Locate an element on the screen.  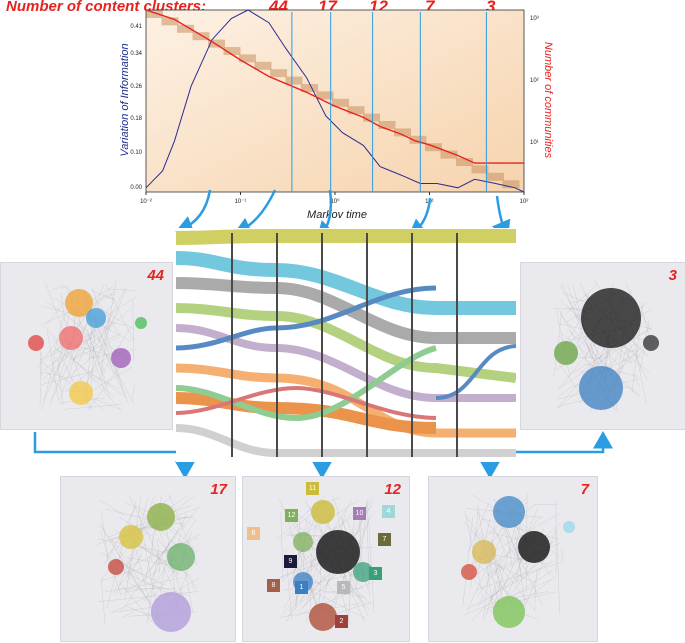
network-panel-3: 3 is located at coordinates (602, 346).